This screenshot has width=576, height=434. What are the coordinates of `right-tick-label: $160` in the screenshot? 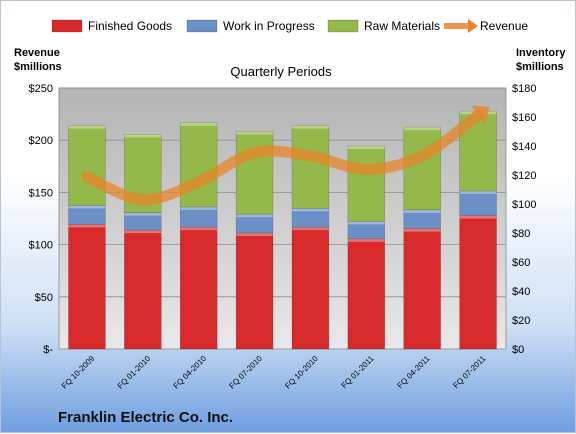 It's located at (524, 118).